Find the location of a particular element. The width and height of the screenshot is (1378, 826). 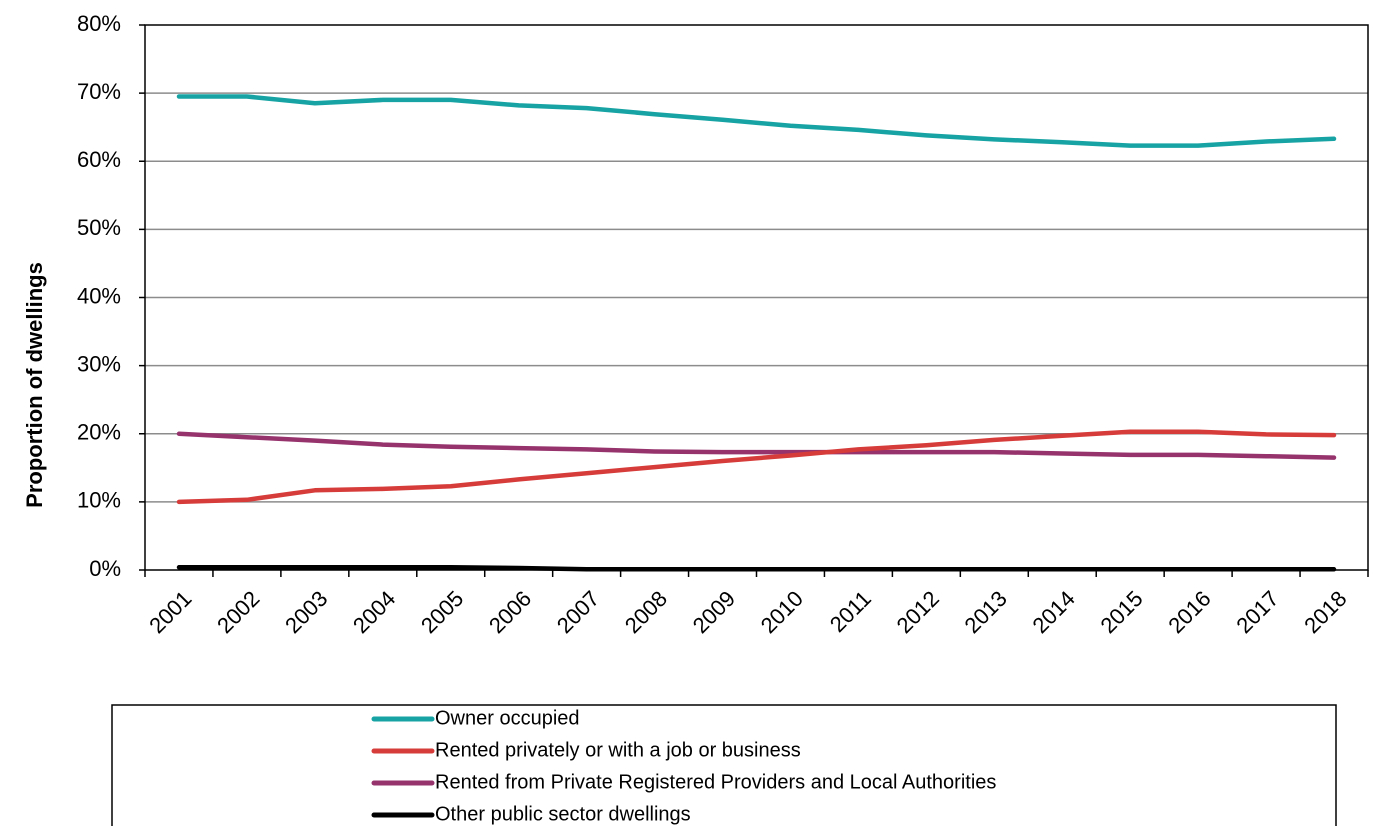

series-line-rented-from-private-registered-providers-and-local-authorities is located at coordinates (756, 445).